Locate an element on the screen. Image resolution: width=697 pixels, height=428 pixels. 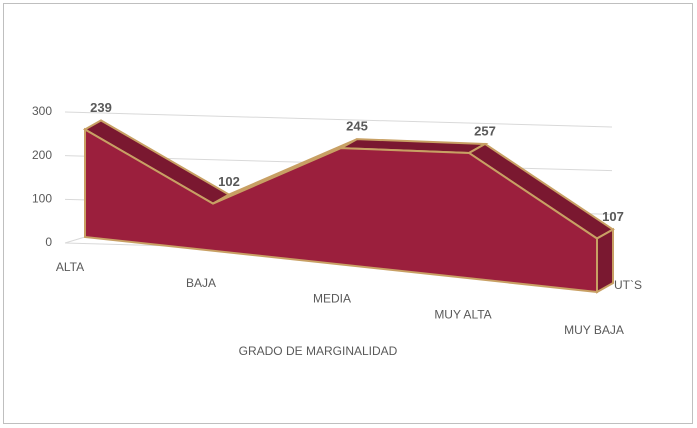
x-tick-label: MEDIA is located at coordinates (332, 299).